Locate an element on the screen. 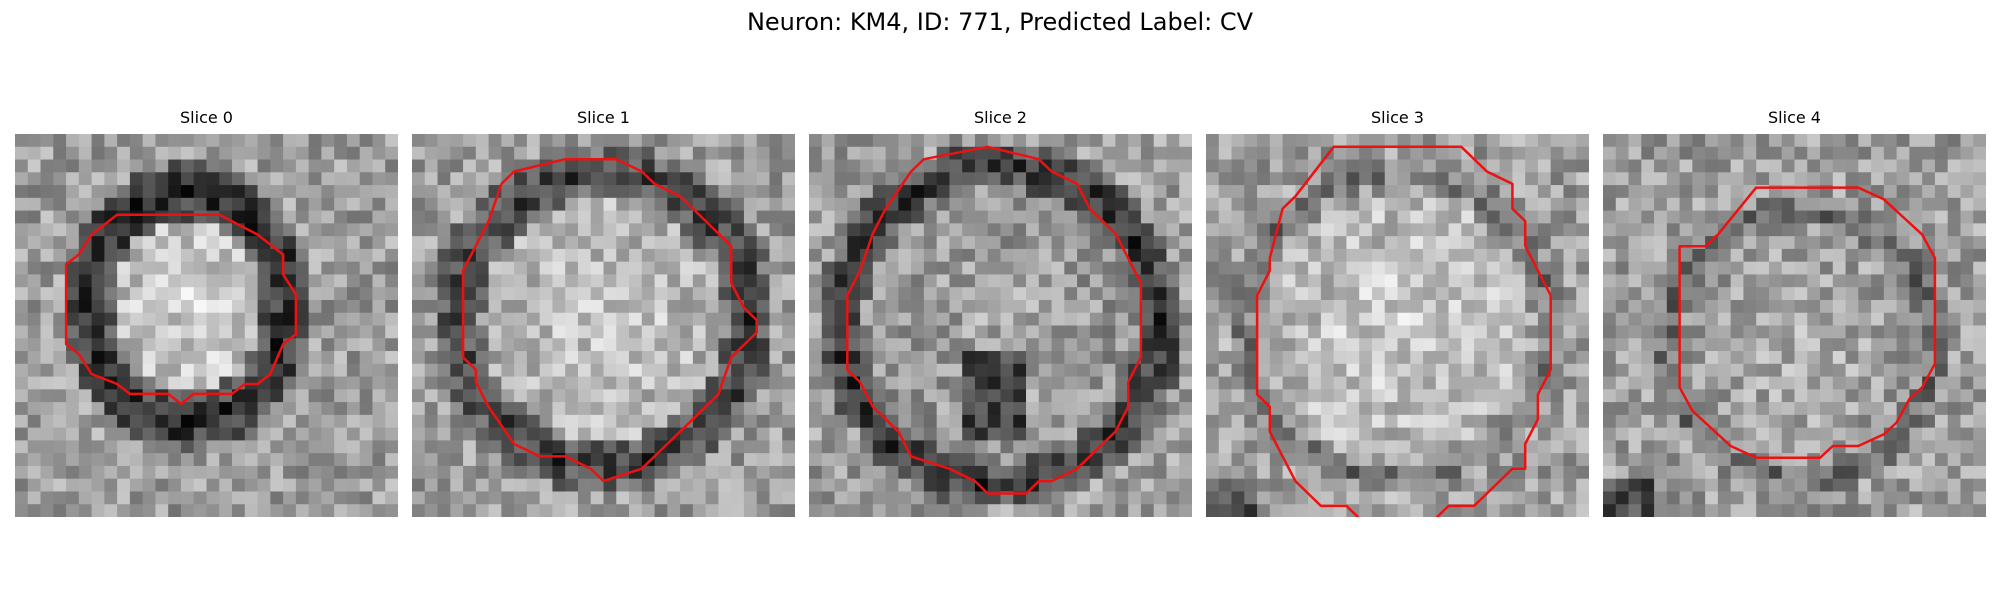  slice-title-1: Slice 1 is located at coordinates (603, 117).